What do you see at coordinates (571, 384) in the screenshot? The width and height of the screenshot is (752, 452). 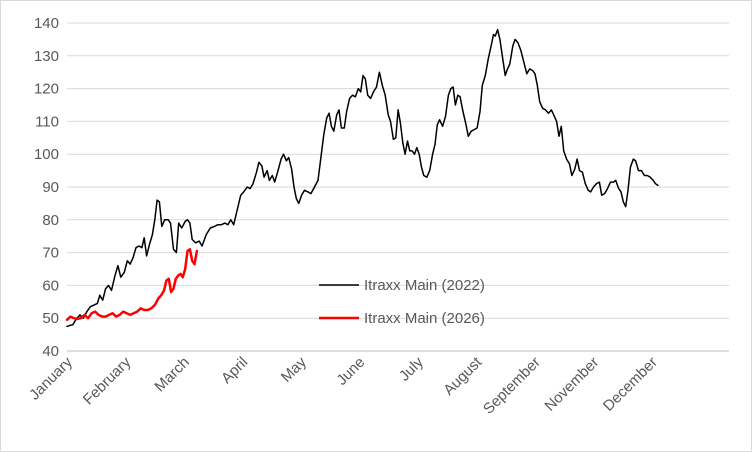 I see `x-tick-label: November` at bounding box center [571, 384].